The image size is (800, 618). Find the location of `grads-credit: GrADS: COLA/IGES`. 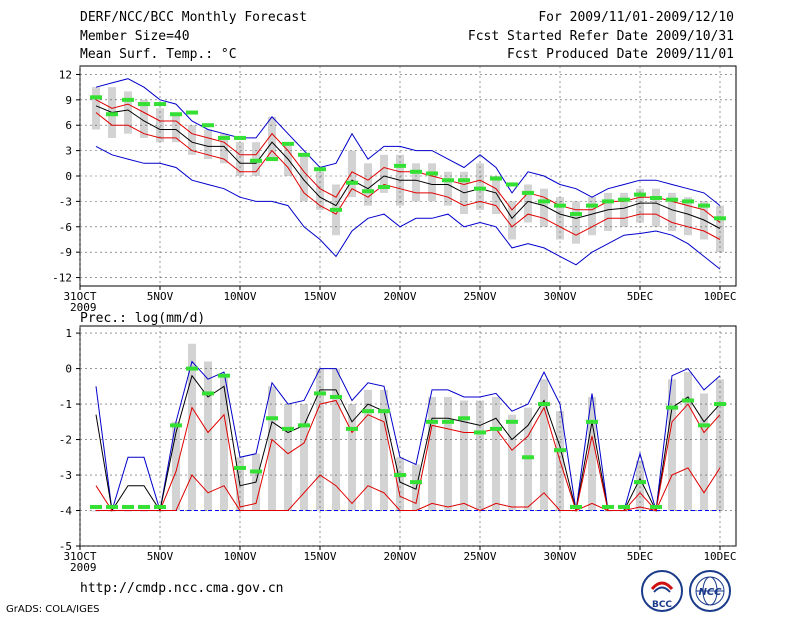

grads-credit: GrADS: COLA/IGES is located at coordinates (53, 609).